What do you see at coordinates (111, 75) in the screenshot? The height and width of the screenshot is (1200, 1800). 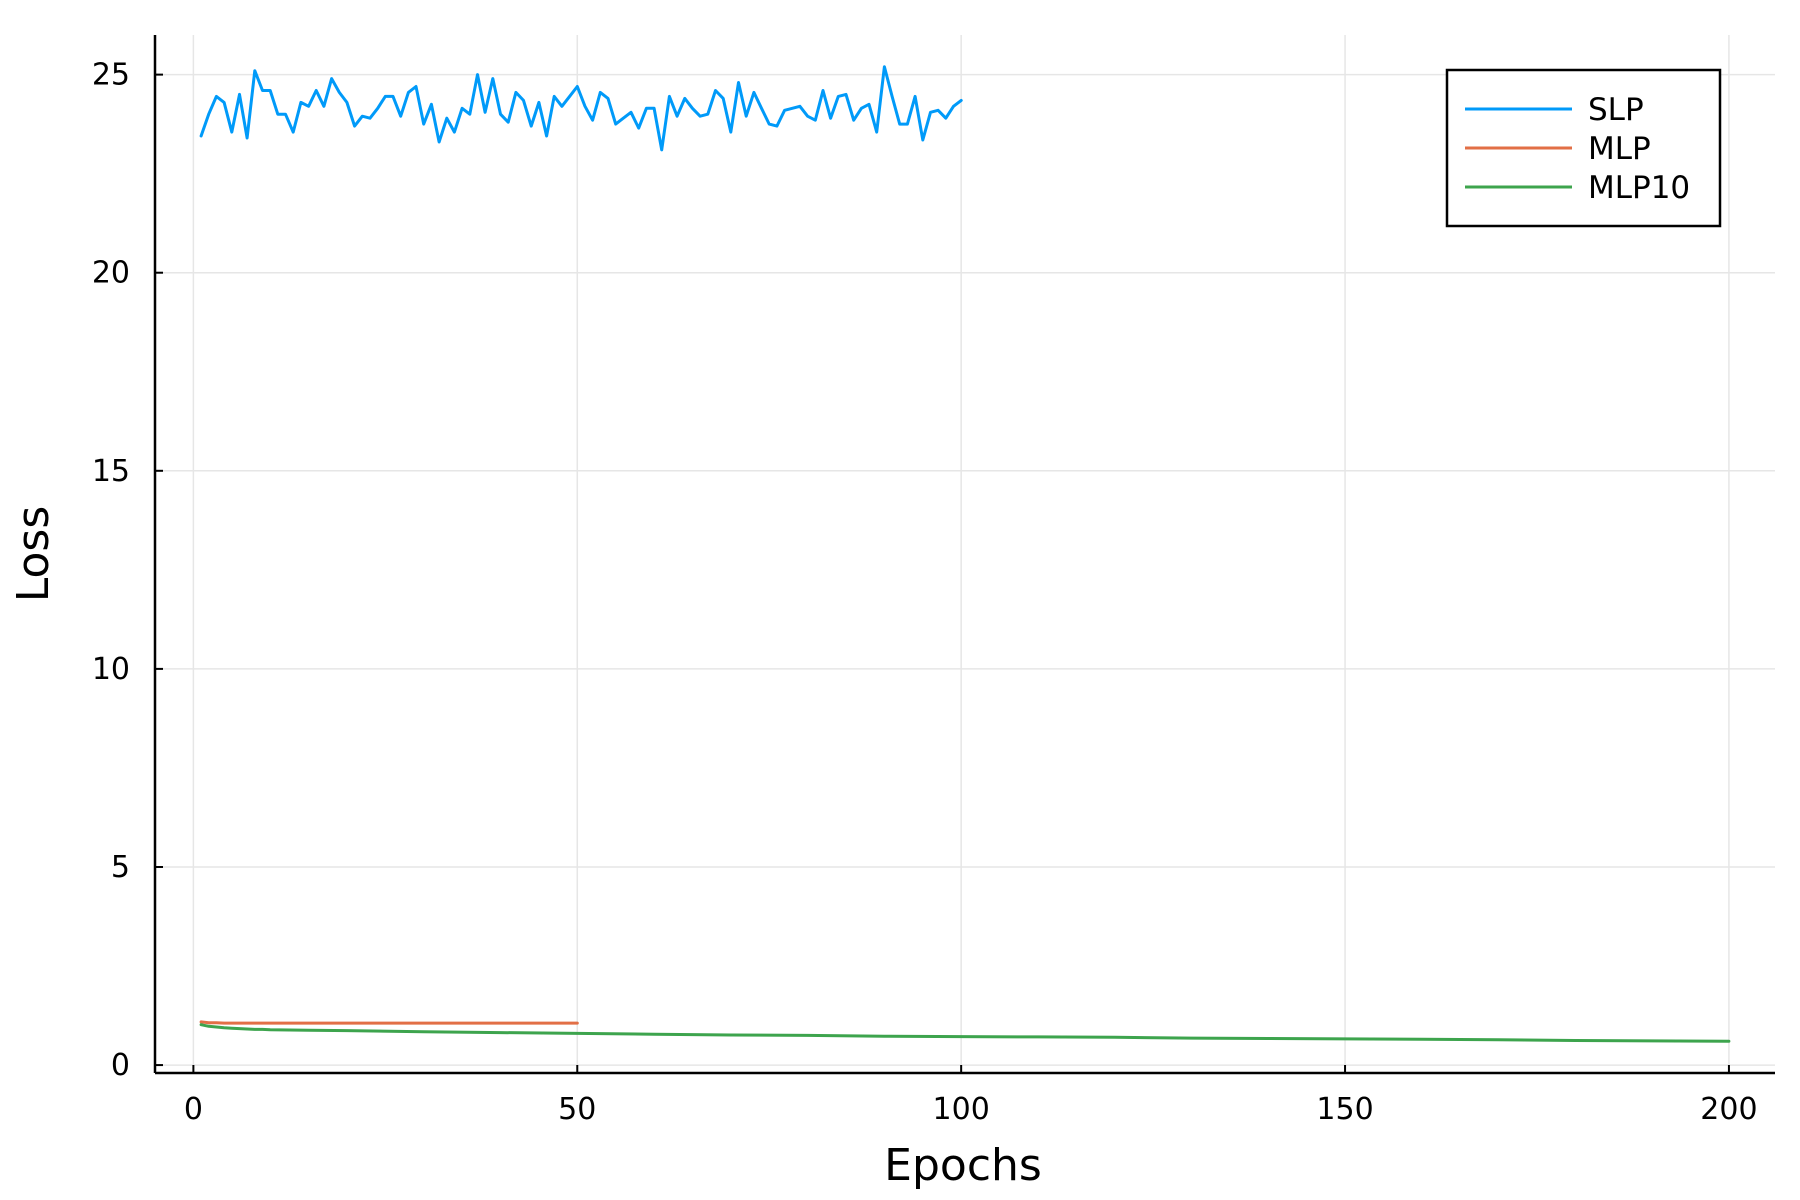 I see `y-tick-label: 25` at bounding box center [111, 75].